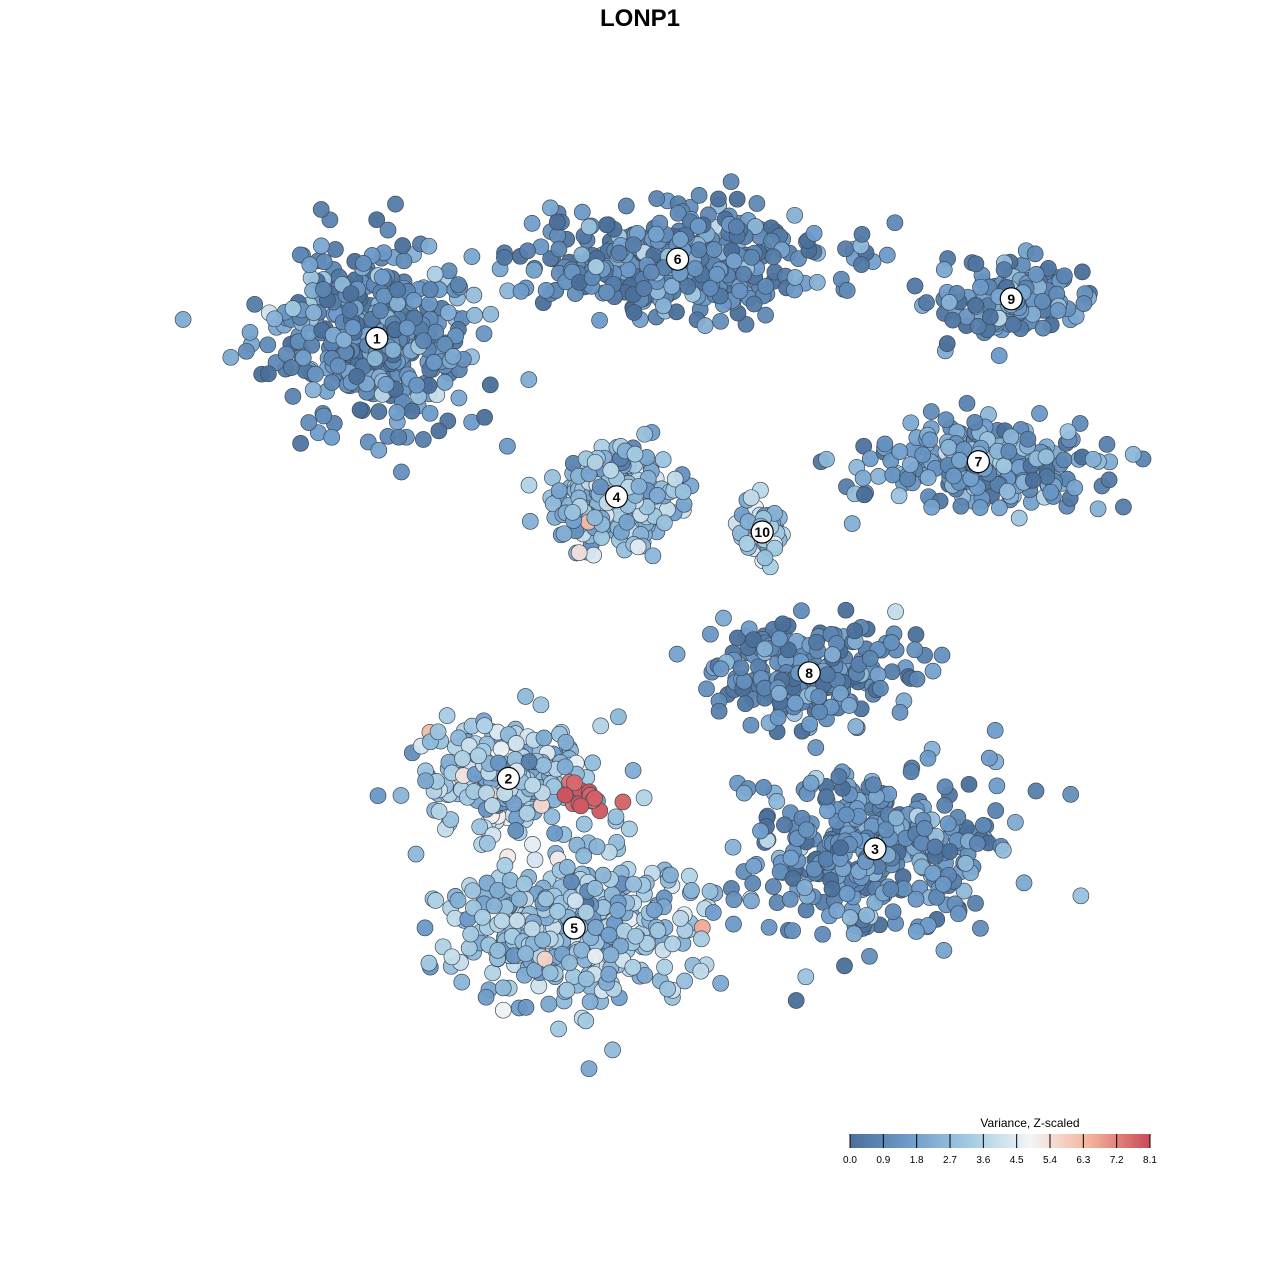 The height and width of the screenshot is (1280, 1280). What do you see at coordinates (1011, 299) in the screenshot?
I see `cluster-label-9: 9` at bounding box center [1011, 299].